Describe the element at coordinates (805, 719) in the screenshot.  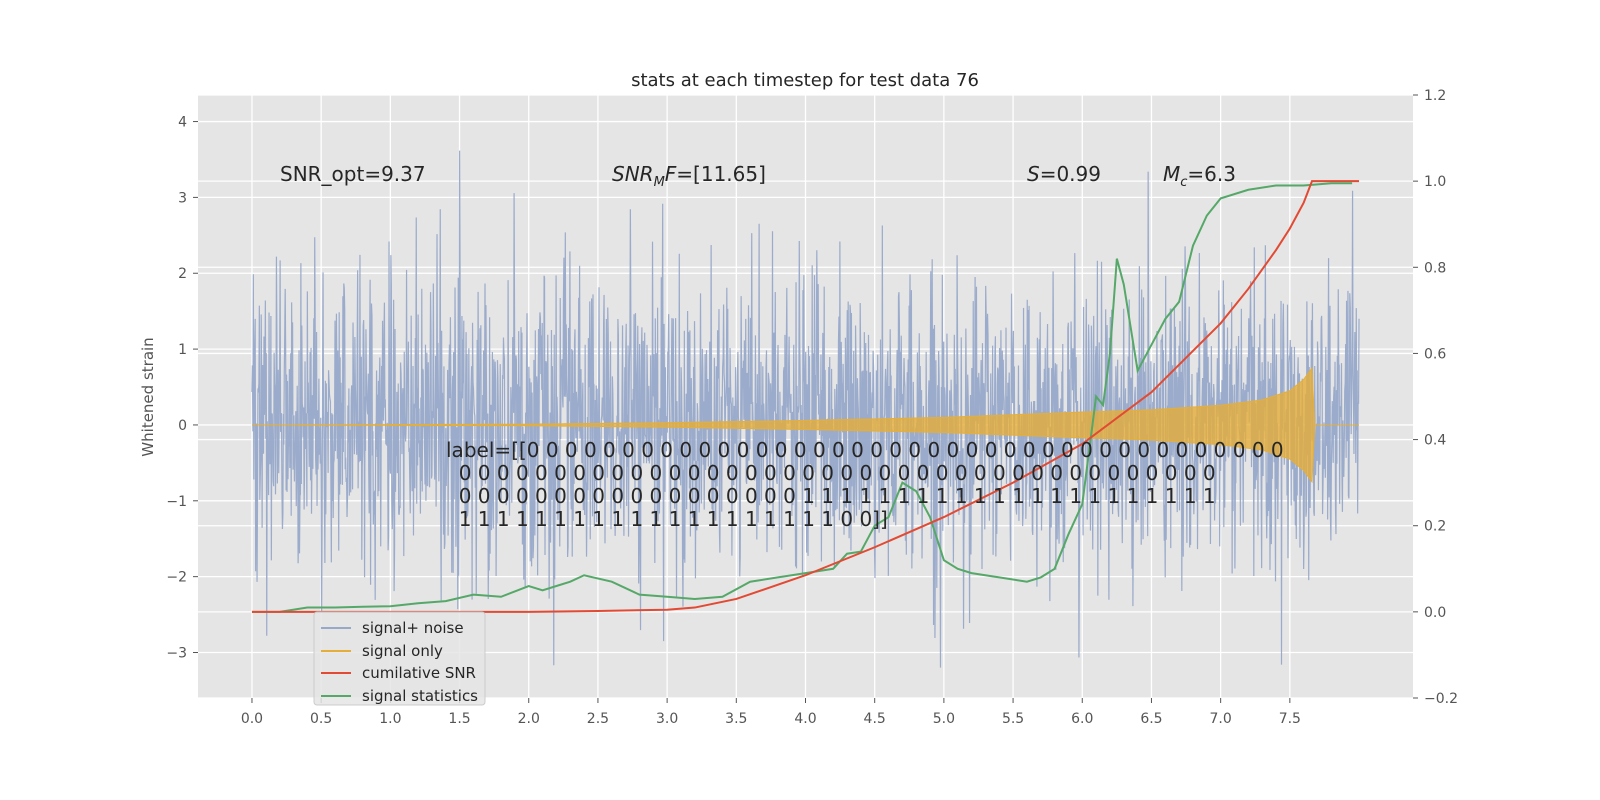
I see `x-tick-label: 4.0` at that location.